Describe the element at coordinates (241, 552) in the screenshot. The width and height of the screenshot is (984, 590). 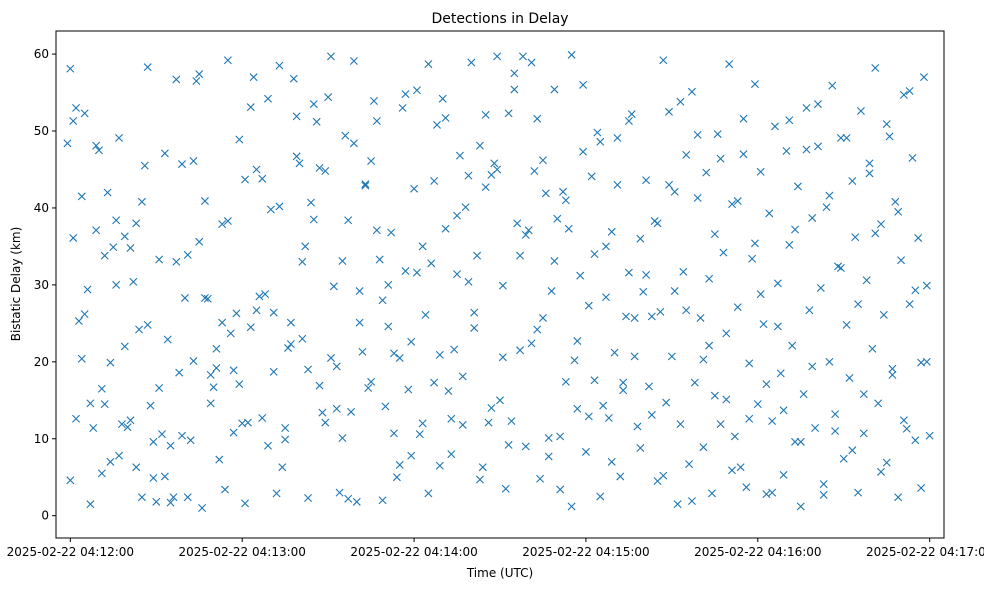
I see `x-tick-label: 2025-02-22 04:13:00` at that location.